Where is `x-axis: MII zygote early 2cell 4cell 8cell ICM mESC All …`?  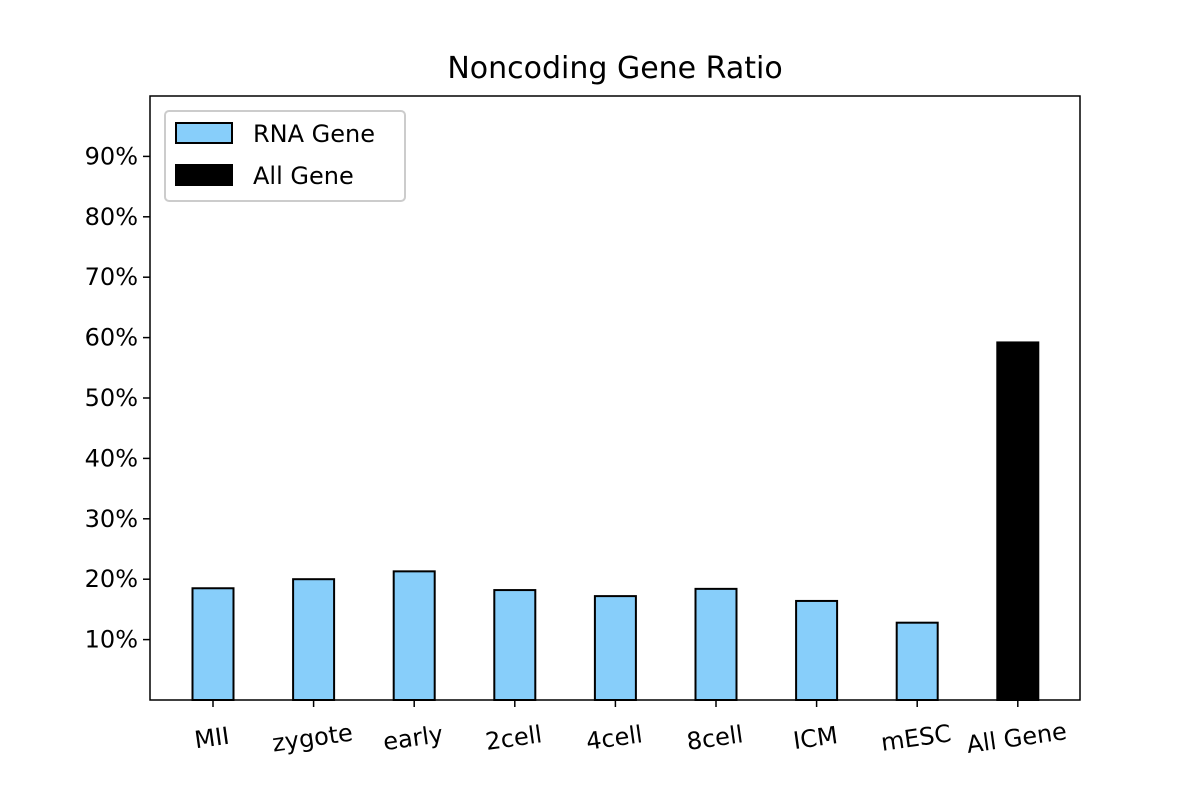 x-axis: MII zygote early 2cell 4cell 8cell ICM mESC All … is located at coordinates (631, 729).